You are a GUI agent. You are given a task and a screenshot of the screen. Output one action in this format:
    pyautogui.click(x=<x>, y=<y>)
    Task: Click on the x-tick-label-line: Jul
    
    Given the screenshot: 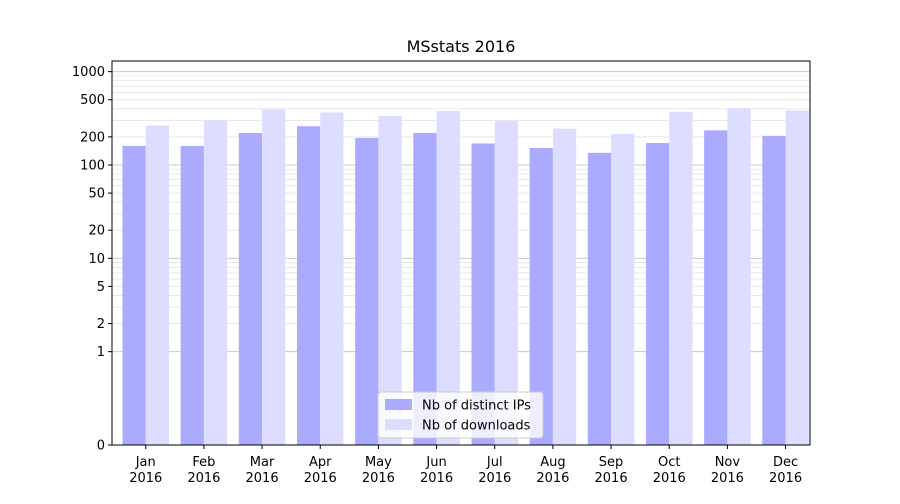 What is the action you would take?
    pyautogui.click(x=494, y=462)
    